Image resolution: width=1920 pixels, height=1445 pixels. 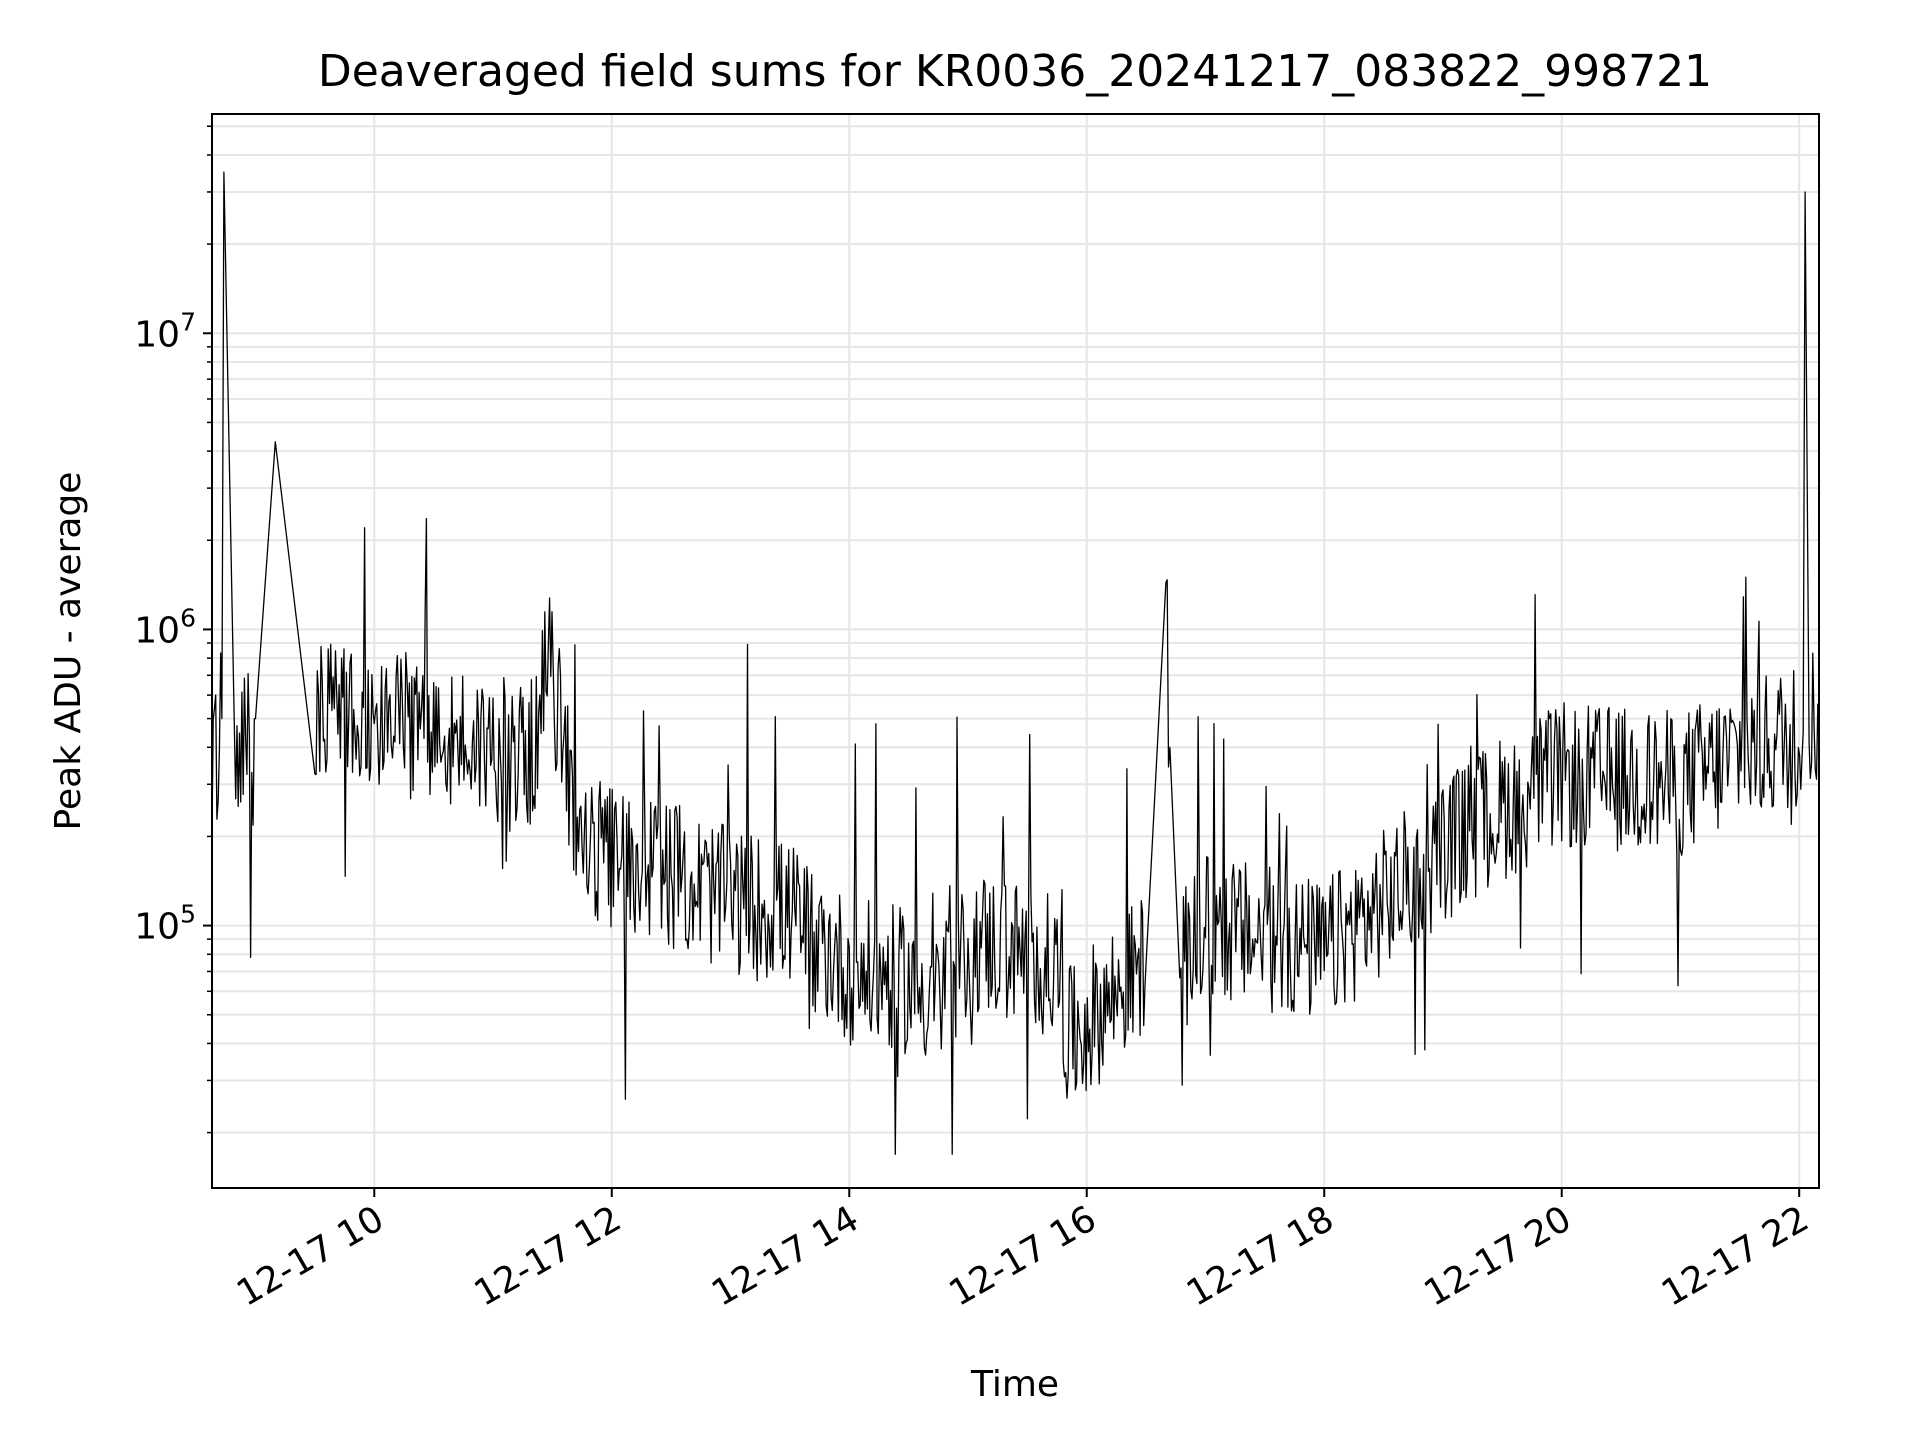 I want to click on y-tick-label: 10⁵, so click(x=165, y=924).